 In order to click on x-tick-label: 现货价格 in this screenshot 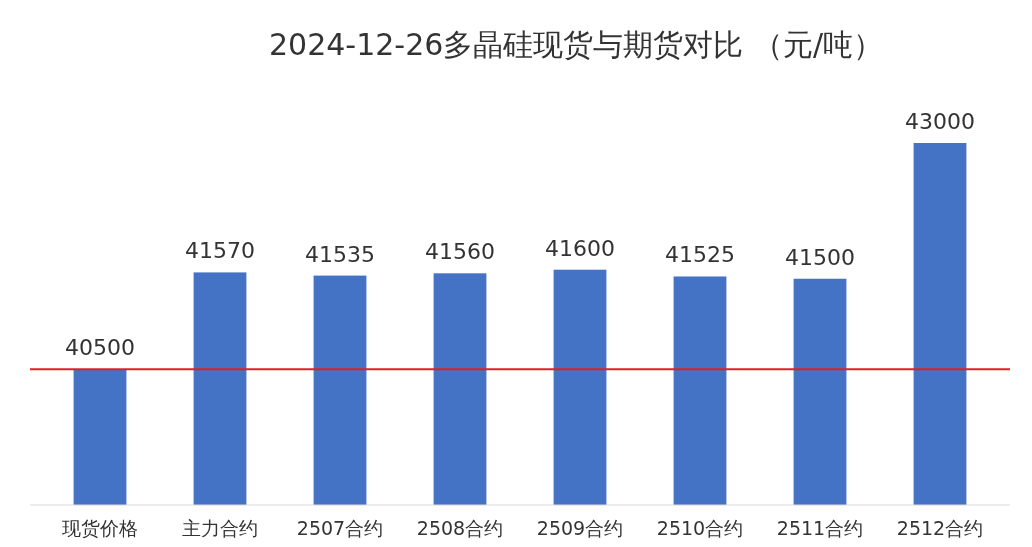, I will do `click(100, 528)`.